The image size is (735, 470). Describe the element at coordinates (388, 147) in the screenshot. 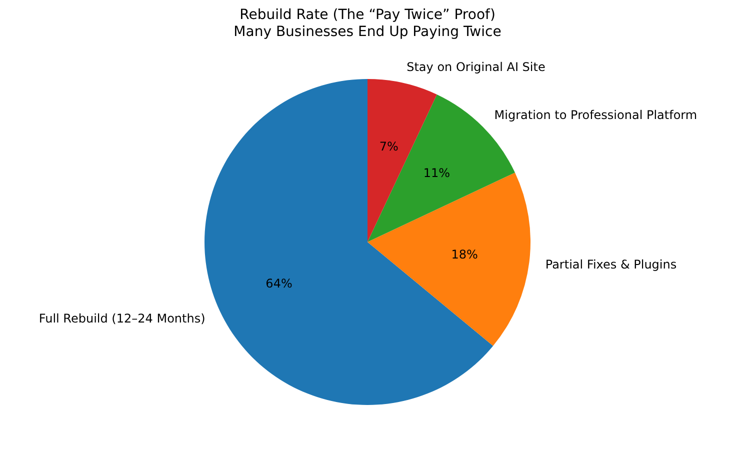

I see `data-label: 7%` at that location.